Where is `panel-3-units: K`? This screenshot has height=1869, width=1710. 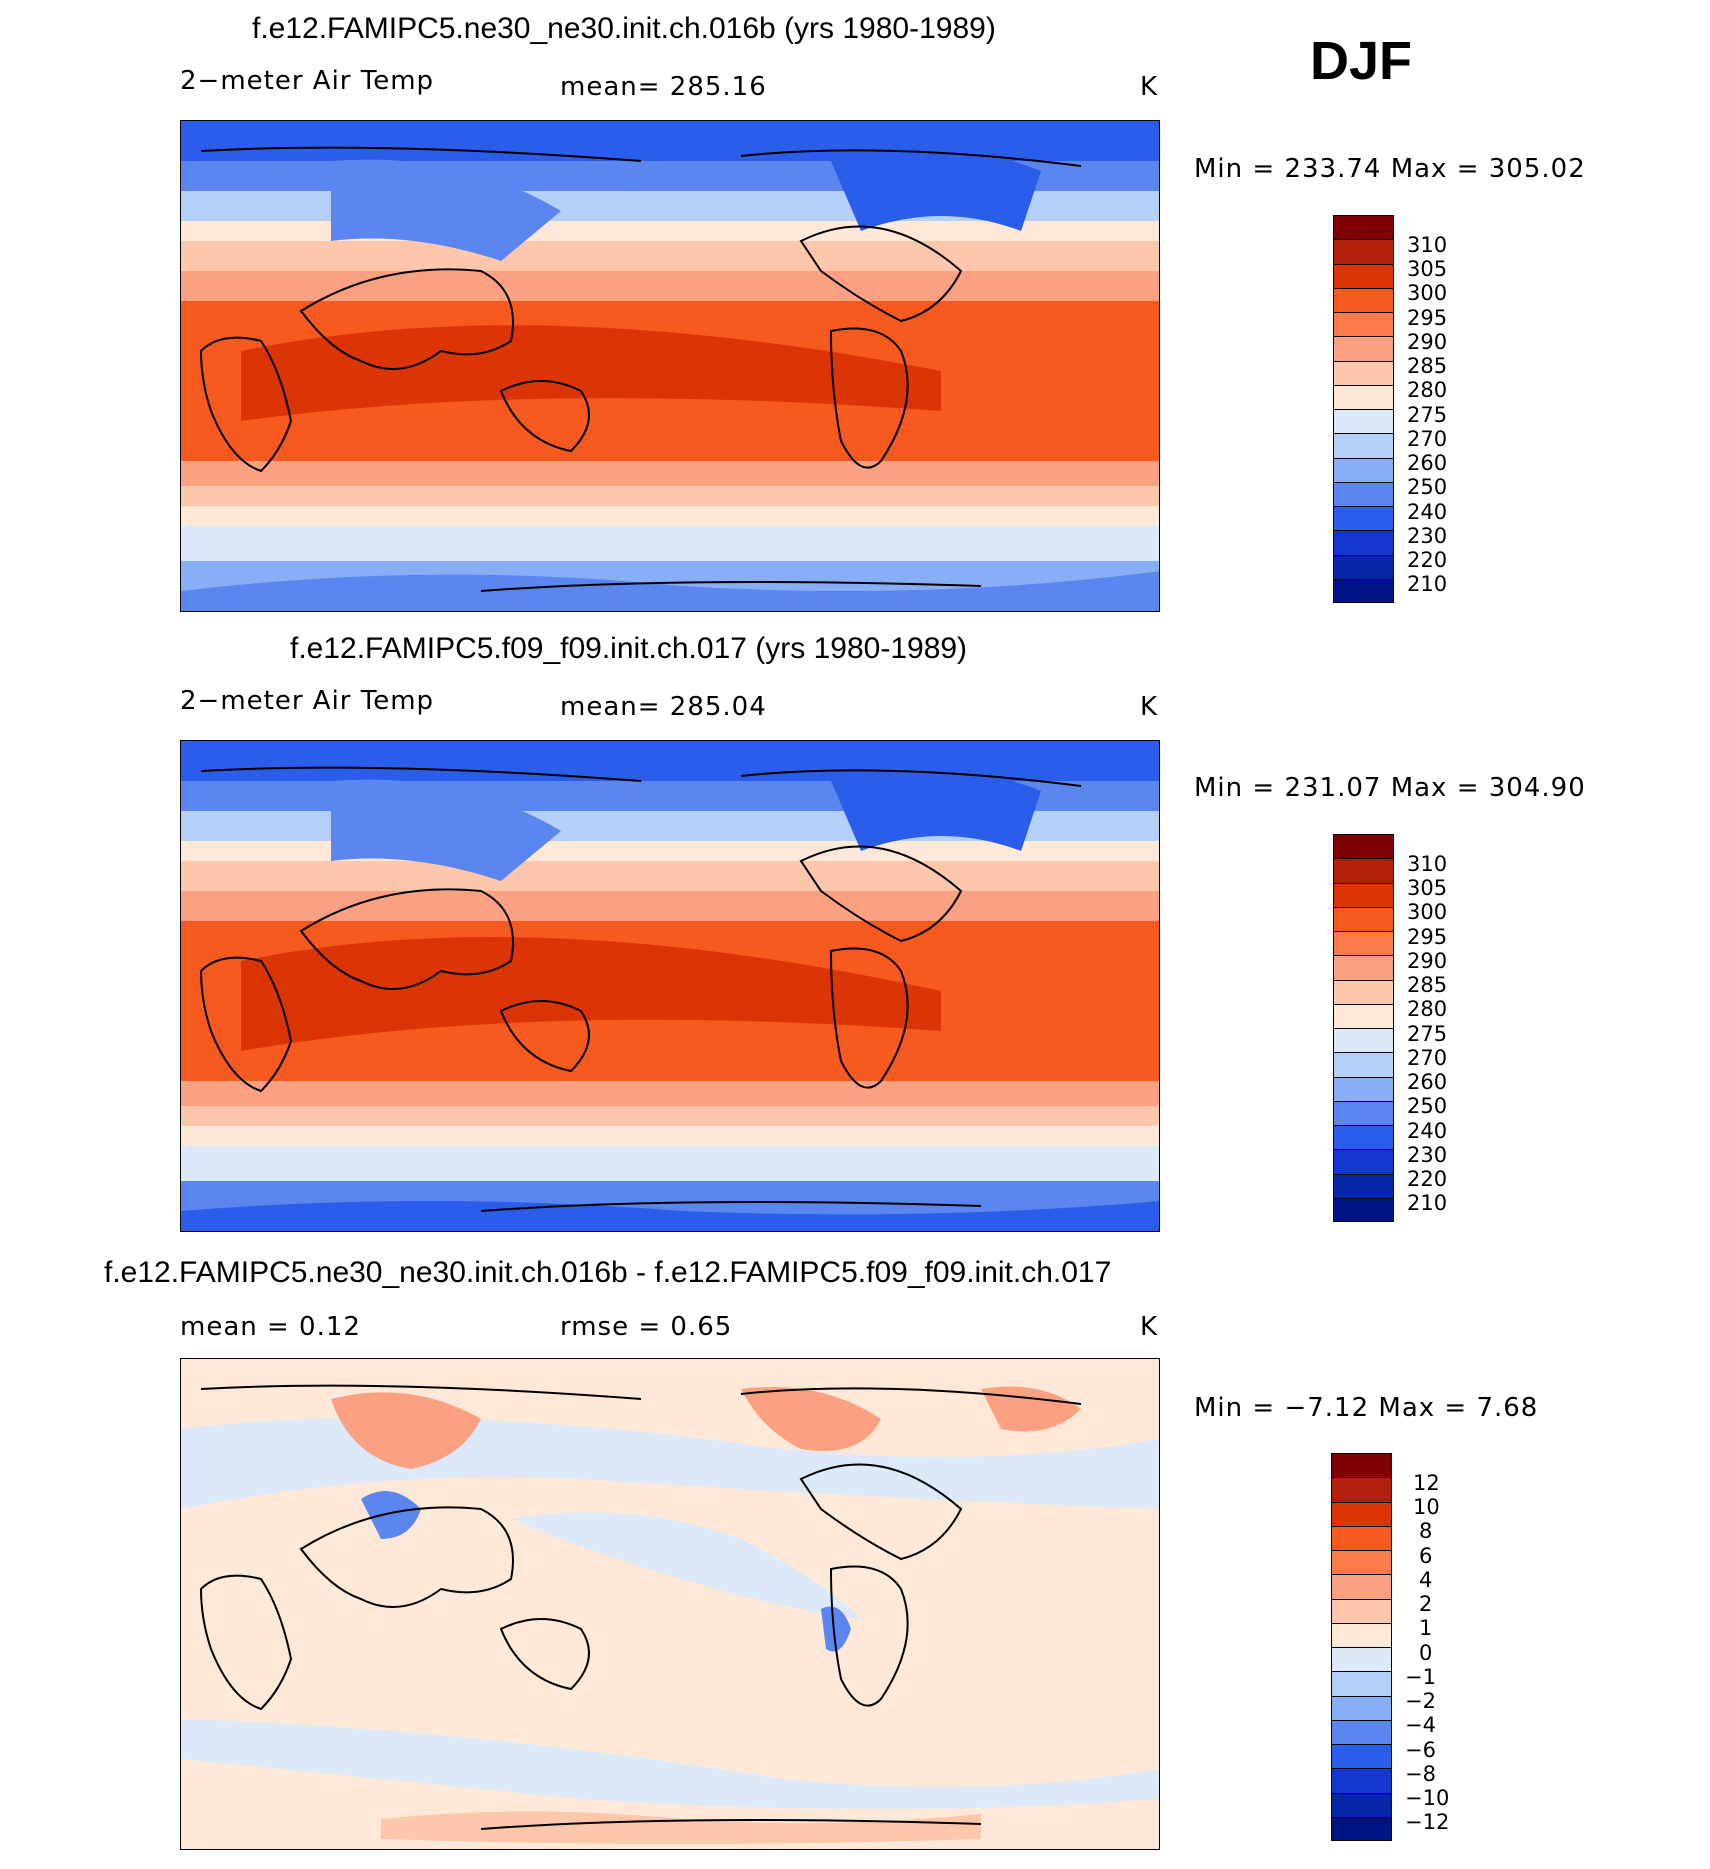 panel-3-units: K is located at coordinates (1149, 1327).